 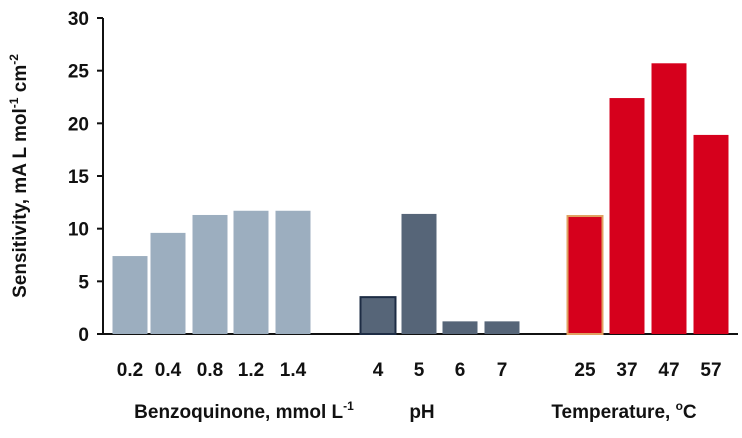 I want to click on y-tick-label: 10, so click(x=78, y=230).